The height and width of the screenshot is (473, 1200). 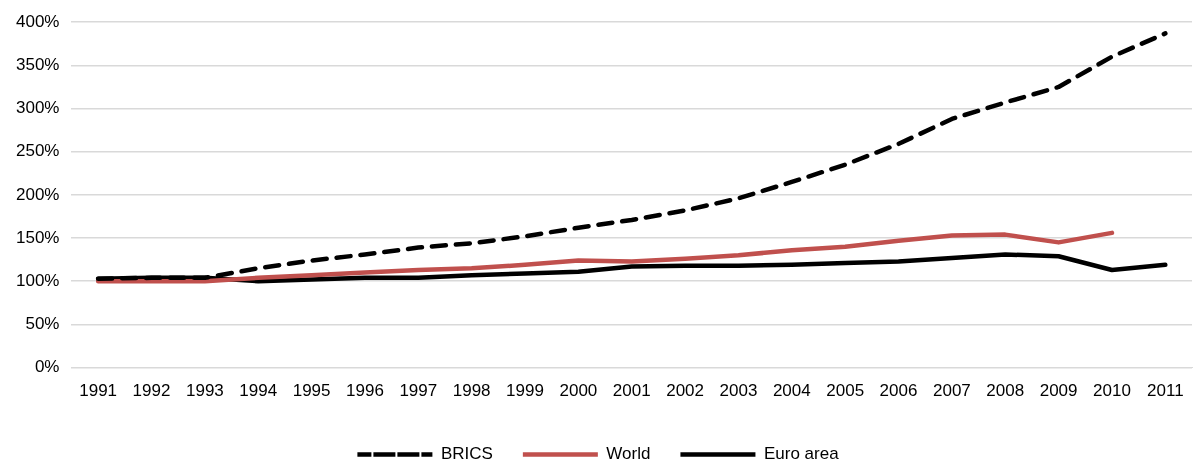 What do you see at coordinates (791, 391) in the screenshot?
I see `x-tick-label: 2004` at bounding box center [791, 391].